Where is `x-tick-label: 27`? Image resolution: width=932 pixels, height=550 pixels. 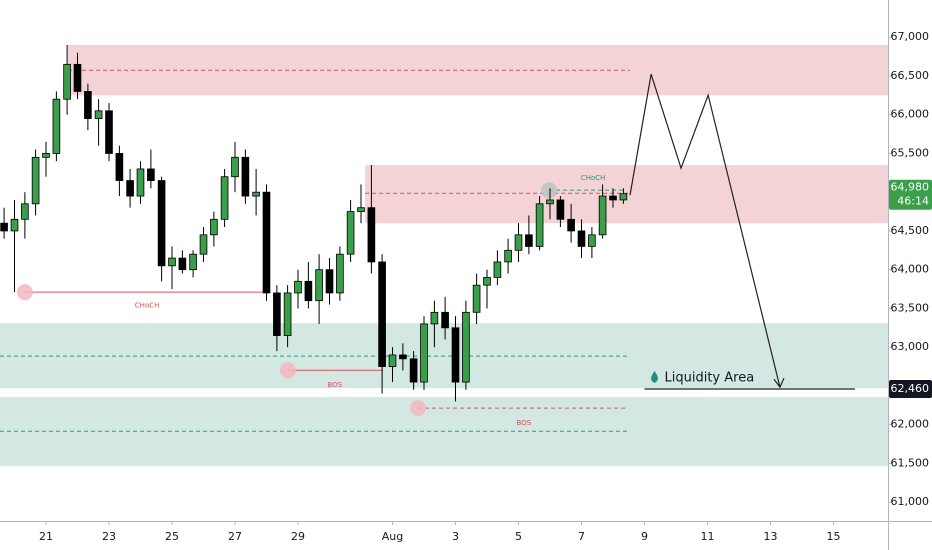
x-tick-label: 27 is located at coordinates (235, 536).